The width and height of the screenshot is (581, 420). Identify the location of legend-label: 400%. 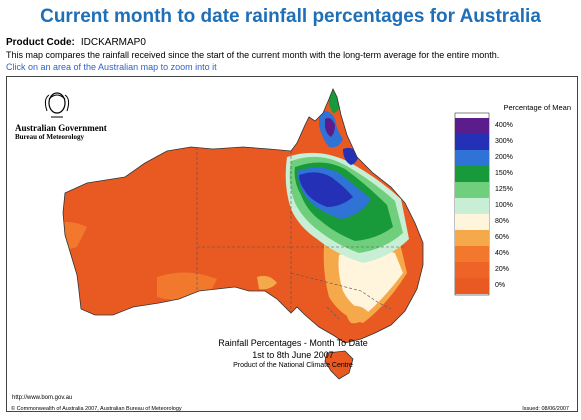
(504, 125).